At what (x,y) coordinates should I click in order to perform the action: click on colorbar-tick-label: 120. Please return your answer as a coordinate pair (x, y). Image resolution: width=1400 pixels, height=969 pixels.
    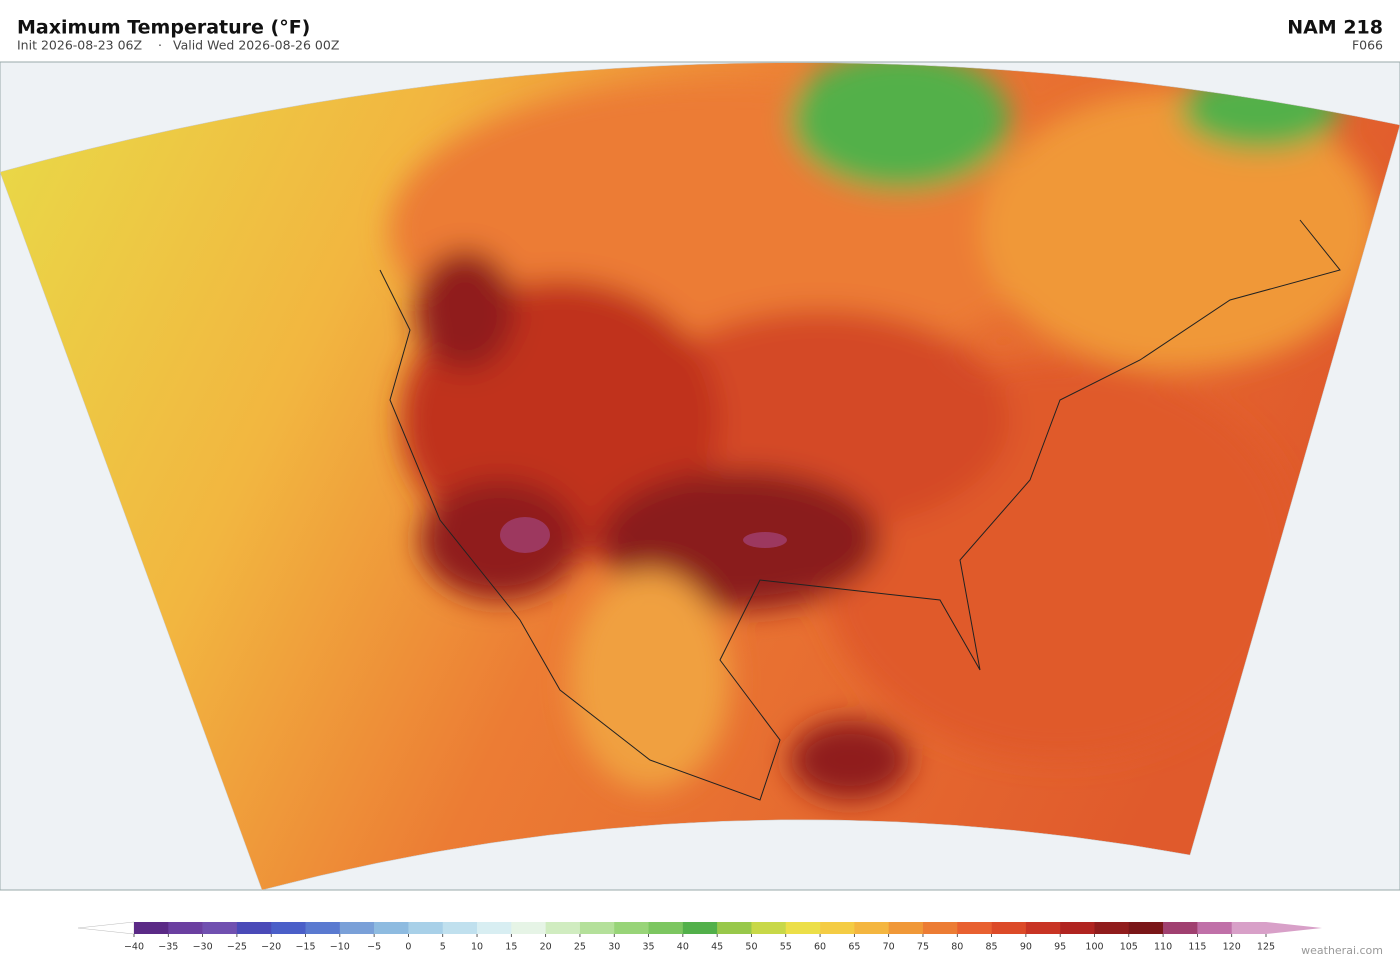
    Looking at the image, I should click on (1232, 947).